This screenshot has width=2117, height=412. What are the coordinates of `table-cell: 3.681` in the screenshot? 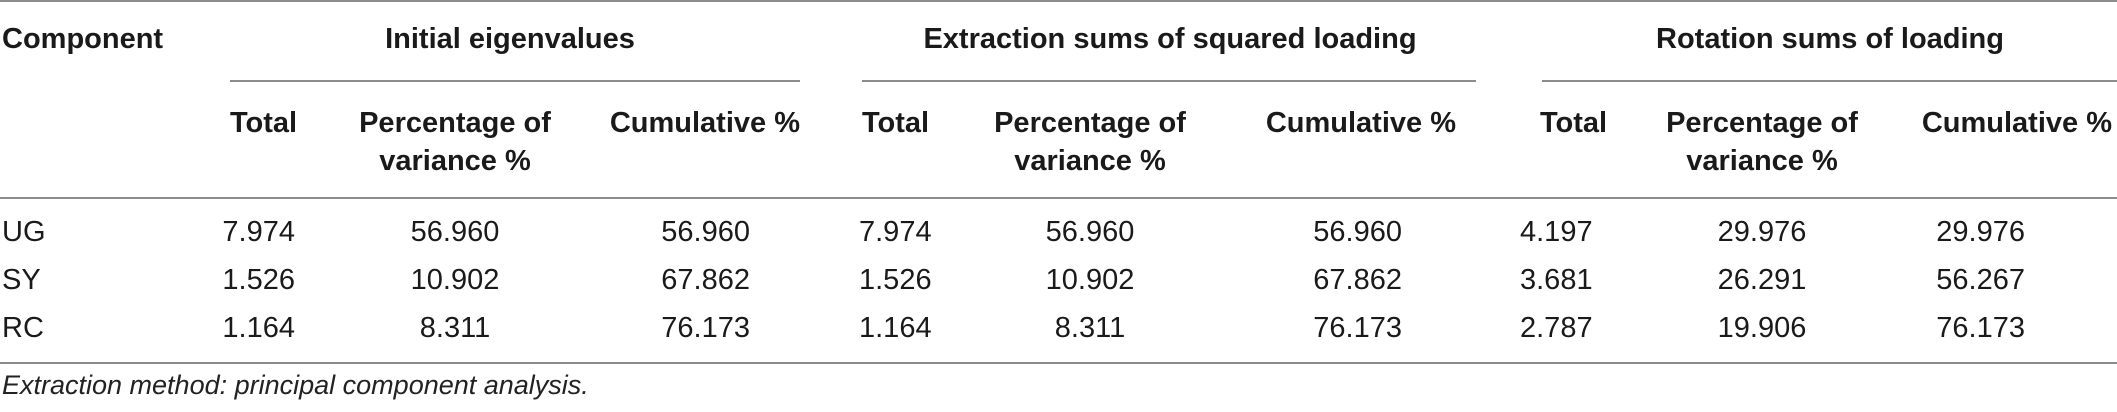 It's located at (1556, 280).